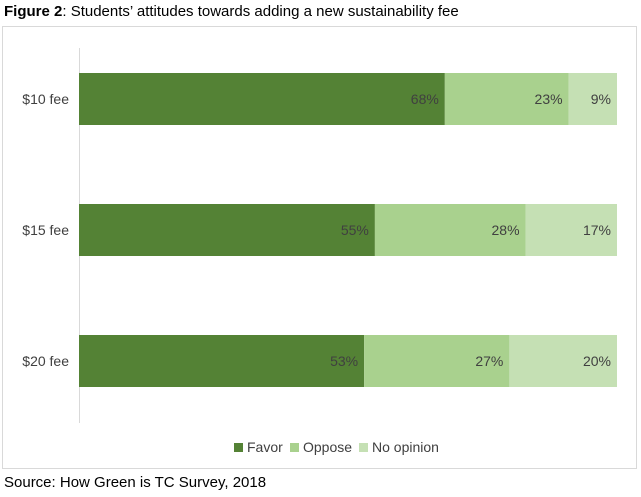  Describe the element at coordinates (363, 447) in the screenshot. I see `legend-swatch-no-opinion` at that location.